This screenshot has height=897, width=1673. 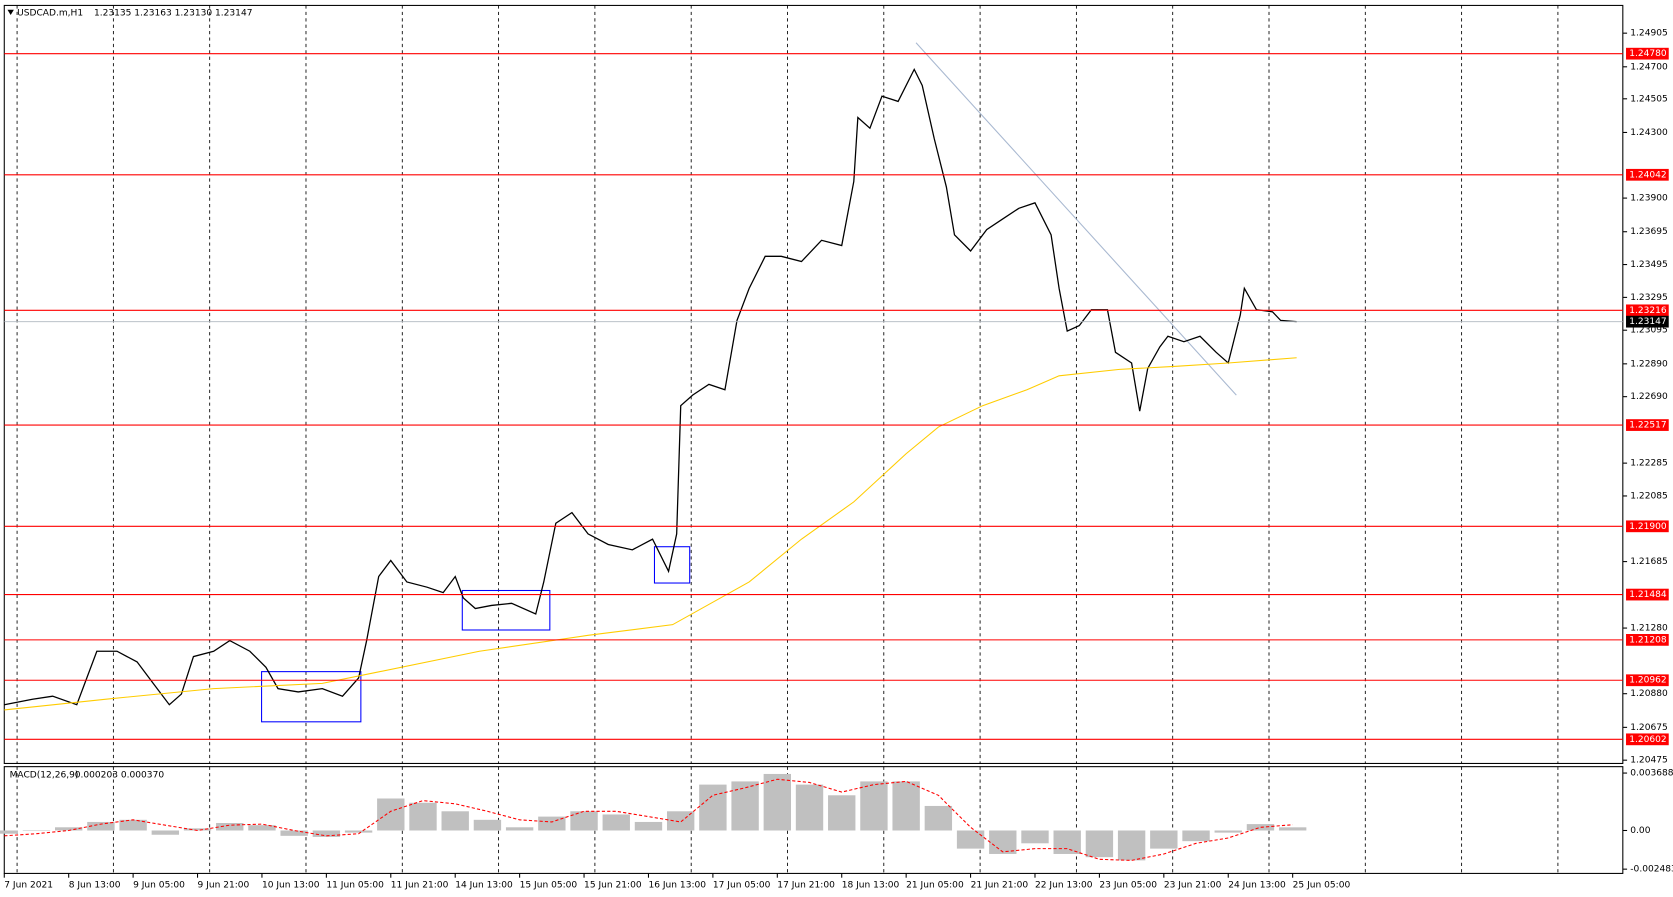 I want to click on y-tick-label: 1.22085, so click(x=1648, y=496).